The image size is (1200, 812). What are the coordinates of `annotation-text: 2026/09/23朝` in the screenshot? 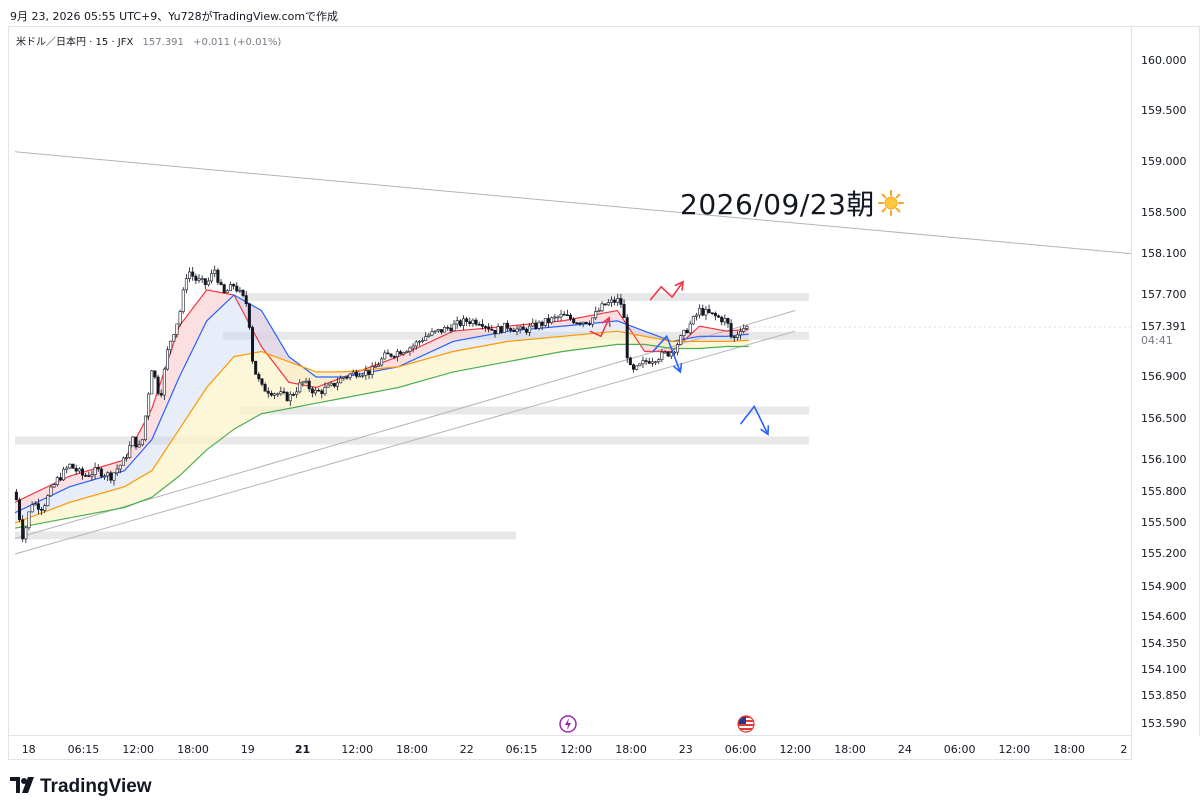 It's located at (792, 203).